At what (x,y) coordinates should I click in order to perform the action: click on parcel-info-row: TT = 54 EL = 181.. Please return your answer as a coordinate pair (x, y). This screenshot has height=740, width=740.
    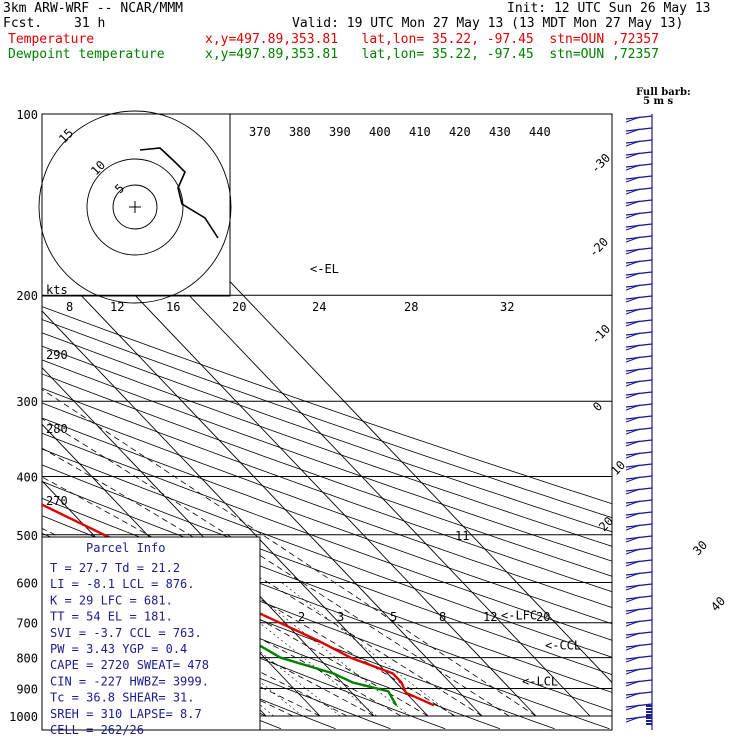
    Looking at the image, I should click on (111, 617).